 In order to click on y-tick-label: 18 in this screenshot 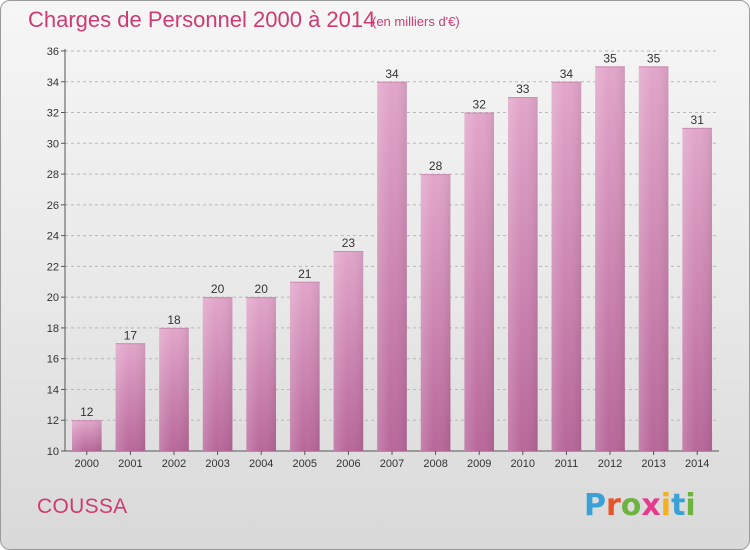, I will do `click(53, 329)`.